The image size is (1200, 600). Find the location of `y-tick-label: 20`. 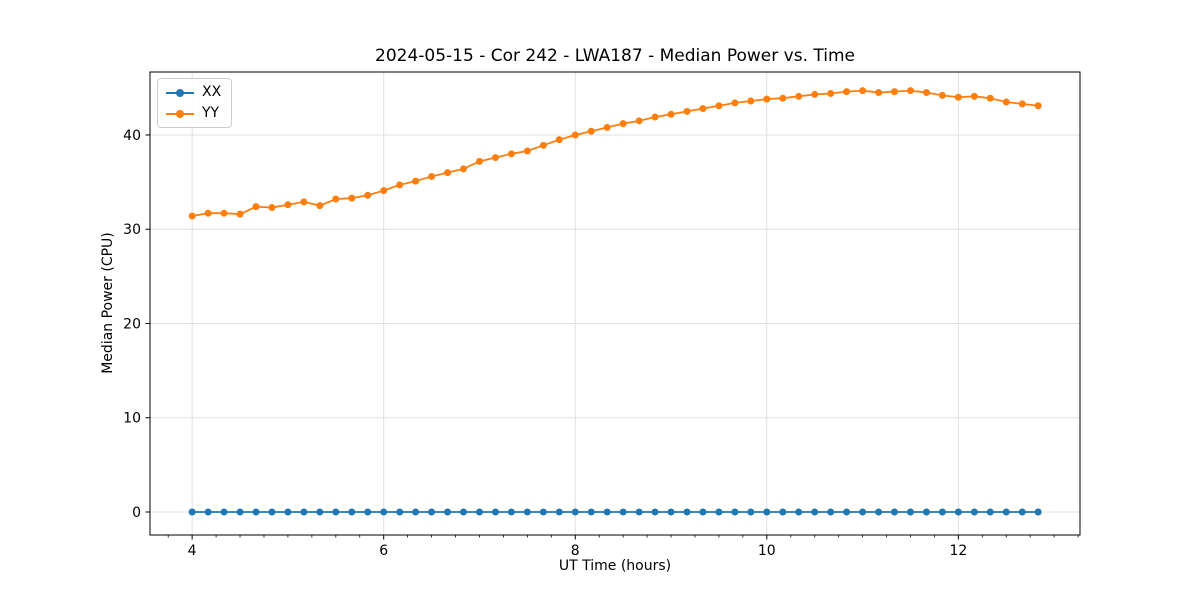

y-tick-label: 20 is located at coordinates (132, 324).